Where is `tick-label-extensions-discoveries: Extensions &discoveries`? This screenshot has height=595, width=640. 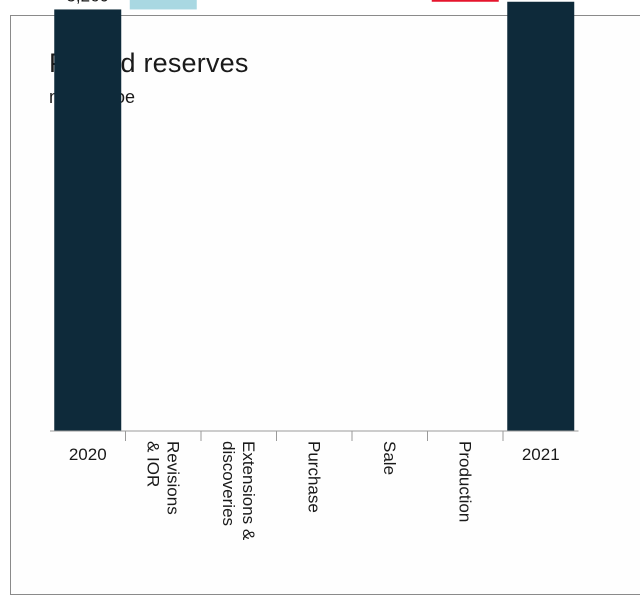 tick-label-extensions-discoveries: Extensions &discoveries is located at coordinates (238, 491).